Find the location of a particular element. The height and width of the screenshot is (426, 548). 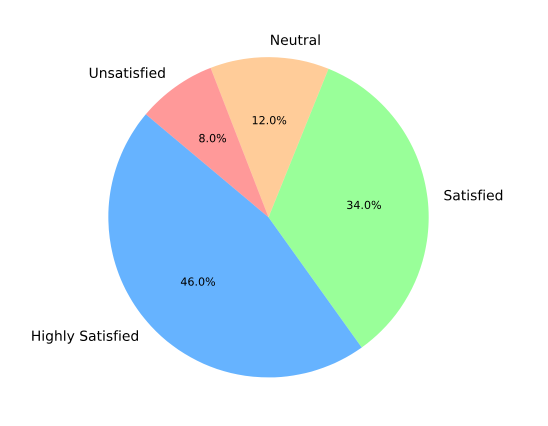

slice-label: Satisfied is located at coordinates (473, 195).